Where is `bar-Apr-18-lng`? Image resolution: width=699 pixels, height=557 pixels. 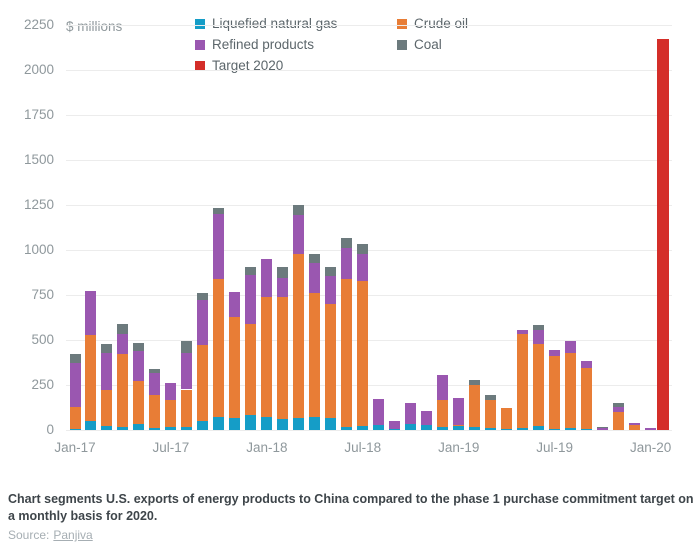
bar-Apr-18-lng is located at coordinates (315, 423).